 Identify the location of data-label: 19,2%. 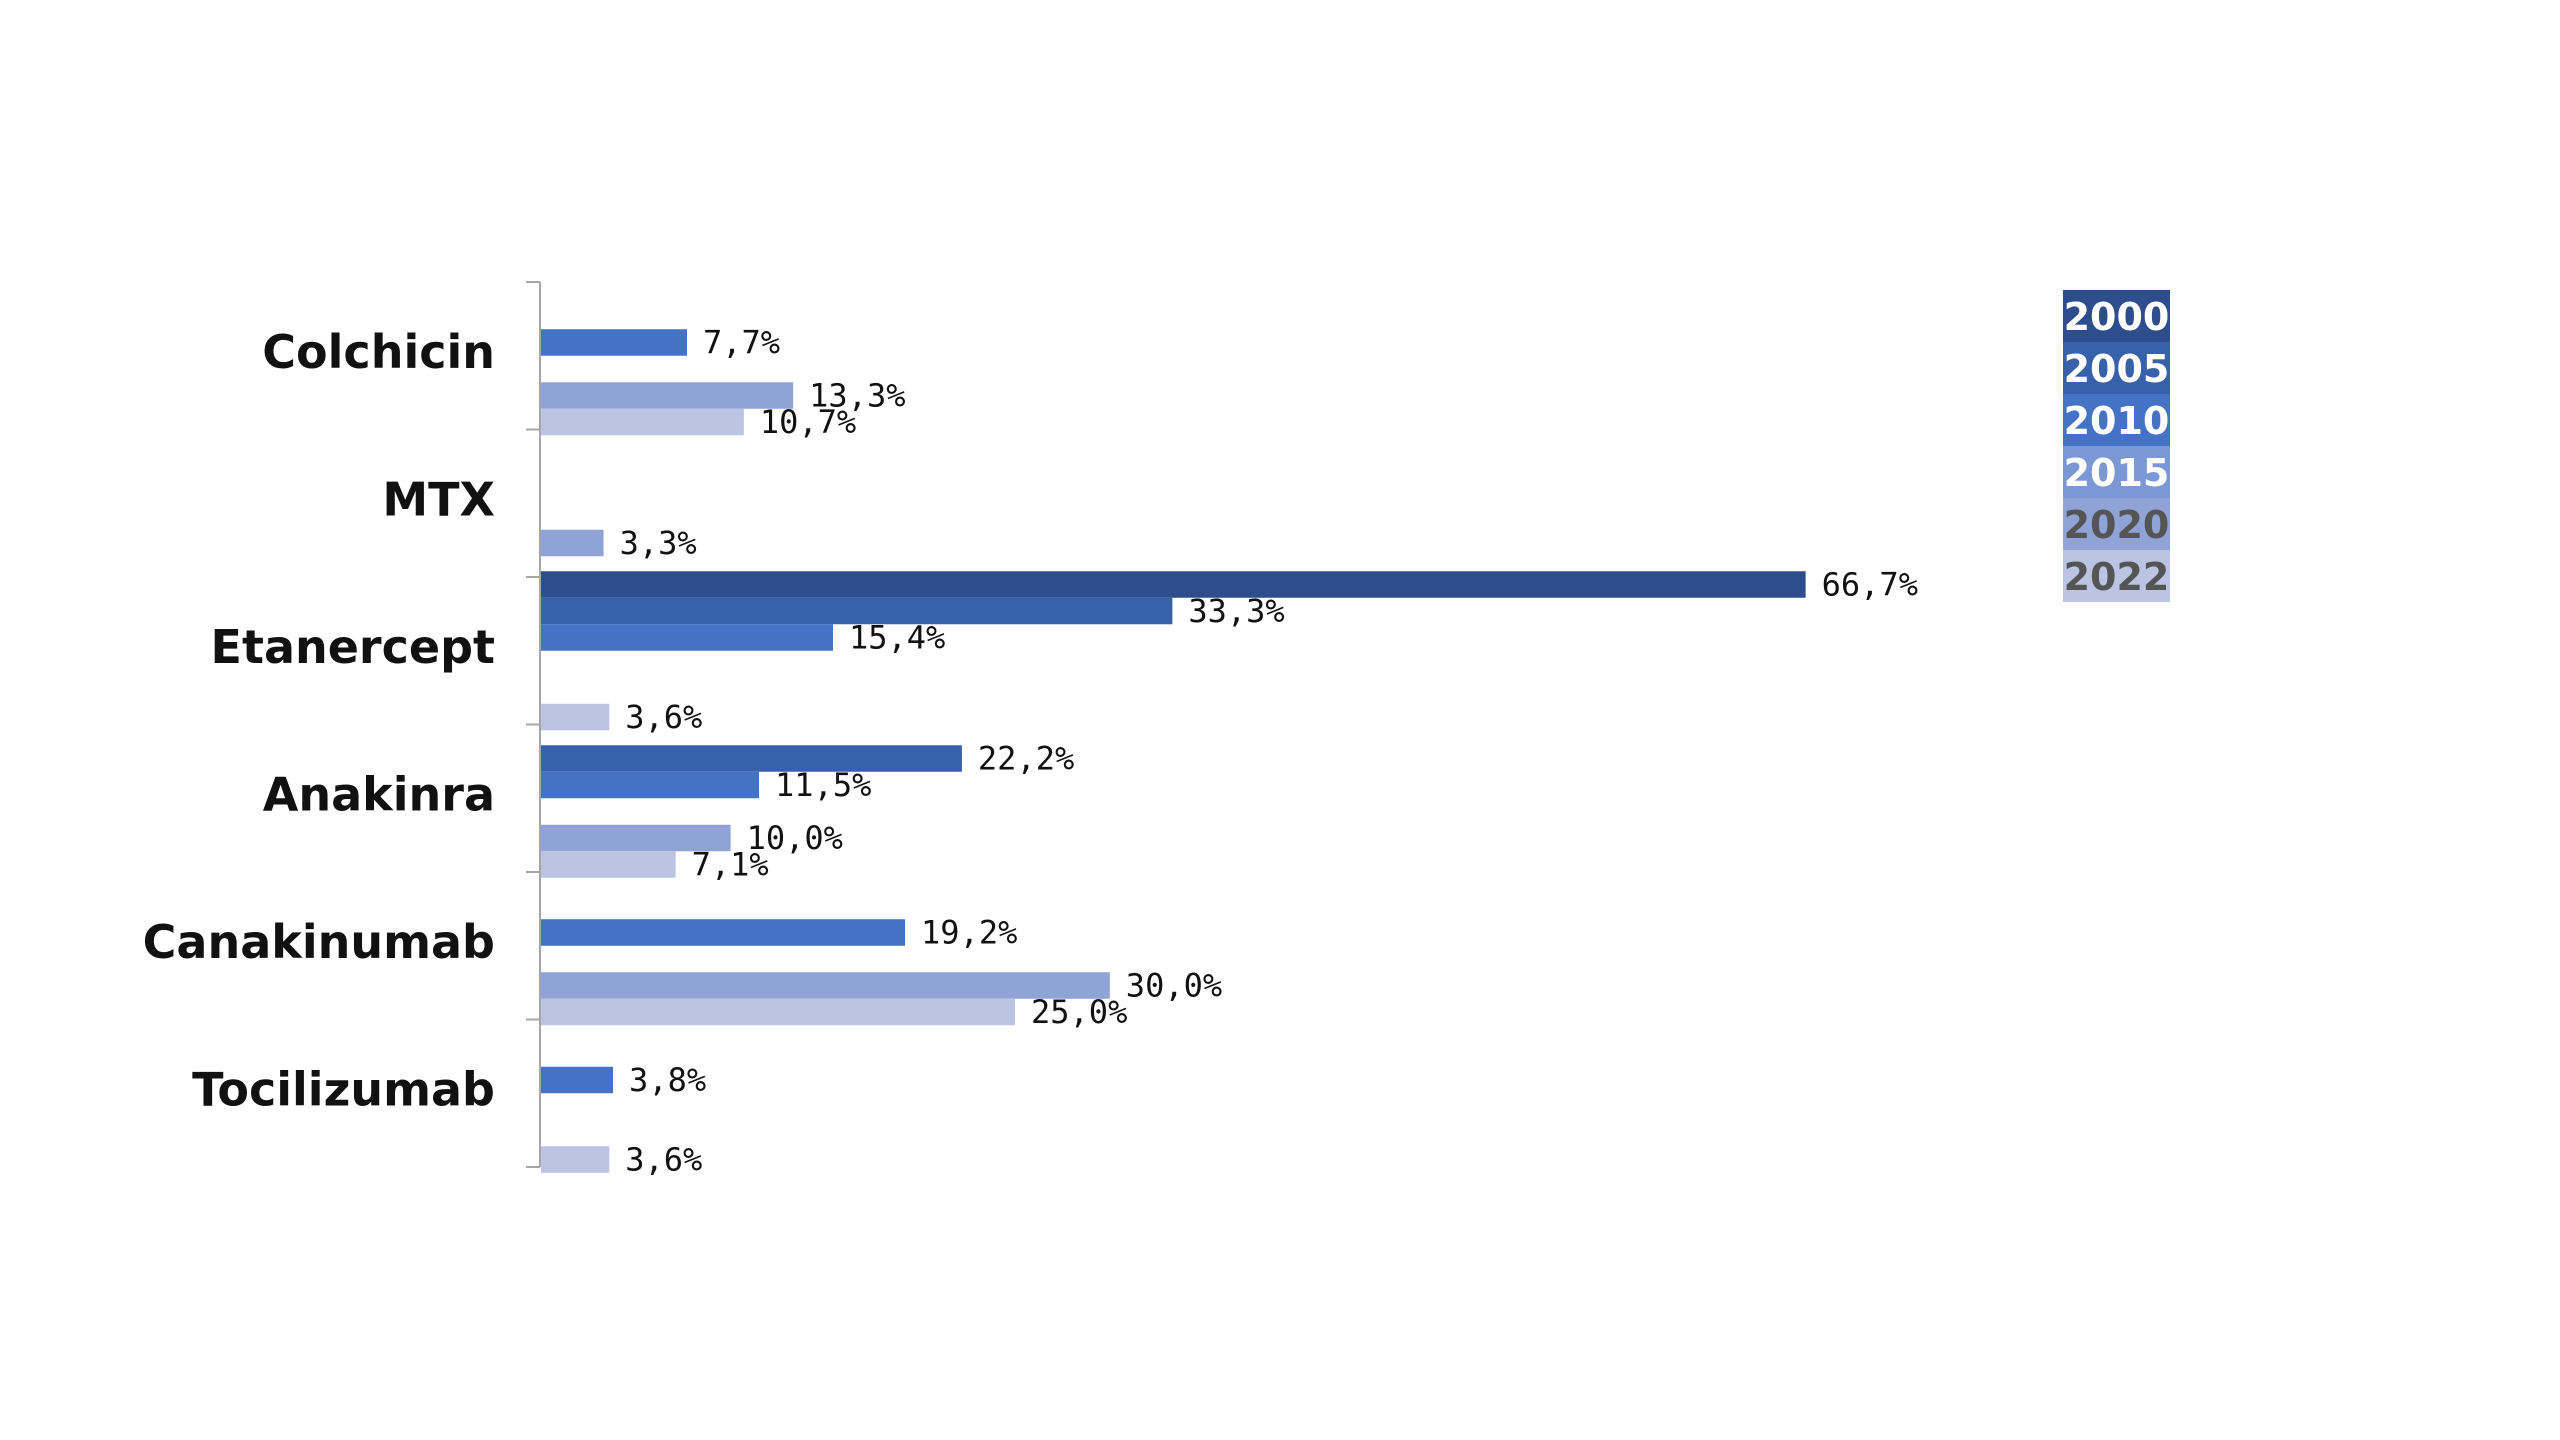
(969, 933).